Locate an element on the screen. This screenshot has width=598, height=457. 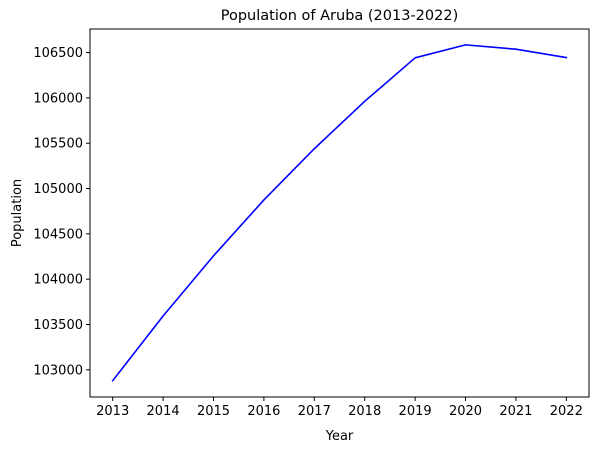
x-axis-ticks: 2013 2014 2015 2016 2017 2018 2019 2020 2021 2022 is located at coordinates (339, 408).